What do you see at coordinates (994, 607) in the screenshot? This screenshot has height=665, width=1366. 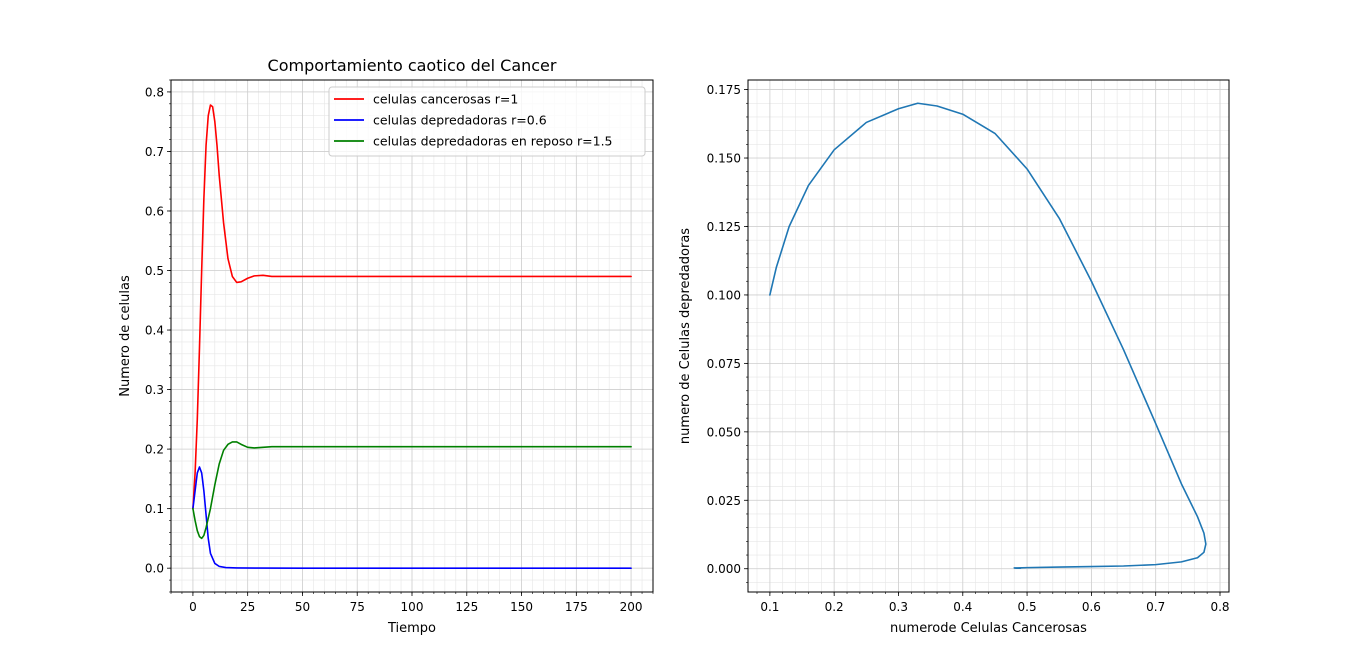 I see `x-tick-labels: 0.1 0.2 0.3 0.4 0.5 0.6 0.7 0.8` at bounding box center [994, 607].